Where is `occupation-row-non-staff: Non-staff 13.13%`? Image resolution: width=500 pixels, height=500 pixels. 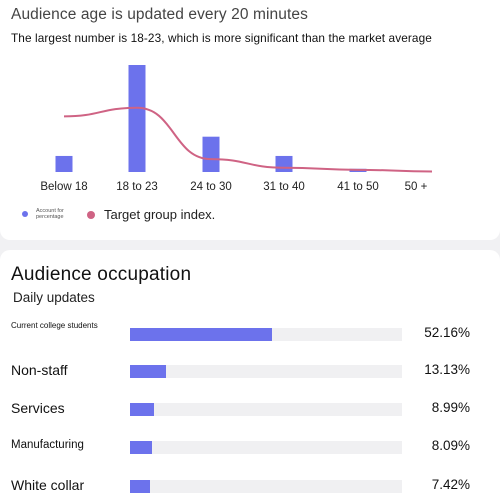
occupation-row-non-staff: Non-staff 13.13% is located at coordinates (250, 371).